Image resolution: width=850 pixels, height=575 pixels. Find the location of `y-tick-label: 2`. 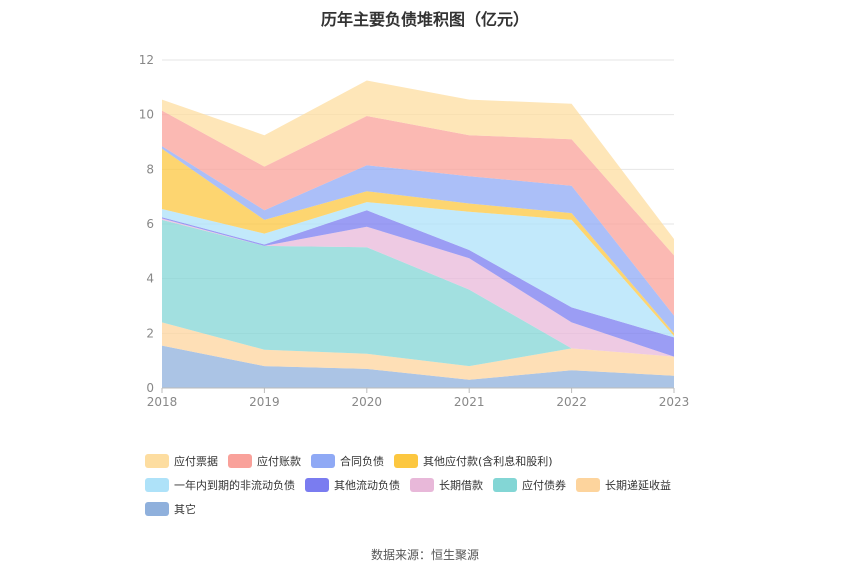

y-tick-label: 2 is located at coordinates (150, 333).